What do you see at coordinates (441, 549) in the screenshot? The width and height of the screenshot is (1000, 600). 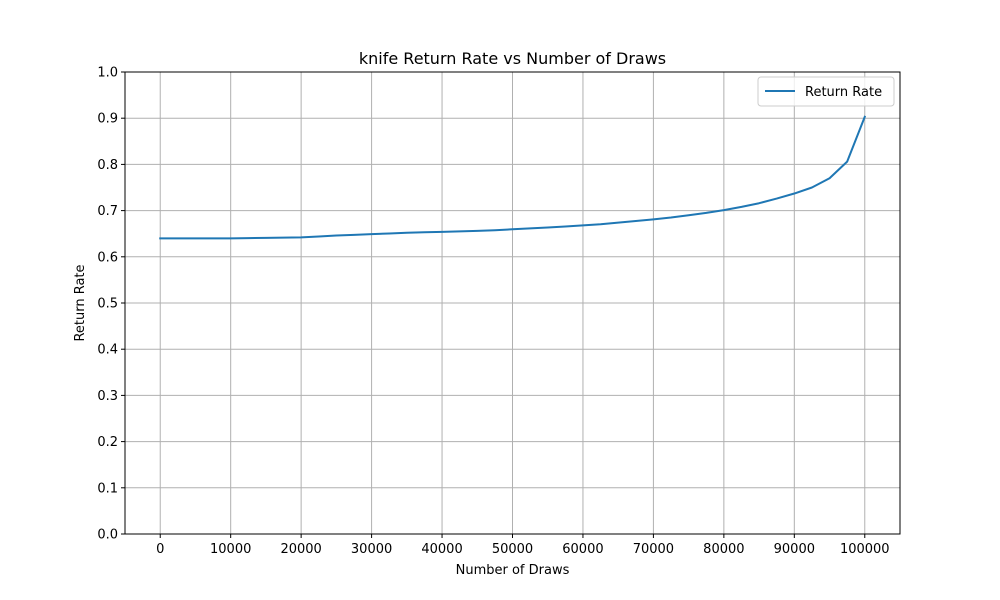 I see `x-tick-label: 40000` at bounding box center [441, 549].